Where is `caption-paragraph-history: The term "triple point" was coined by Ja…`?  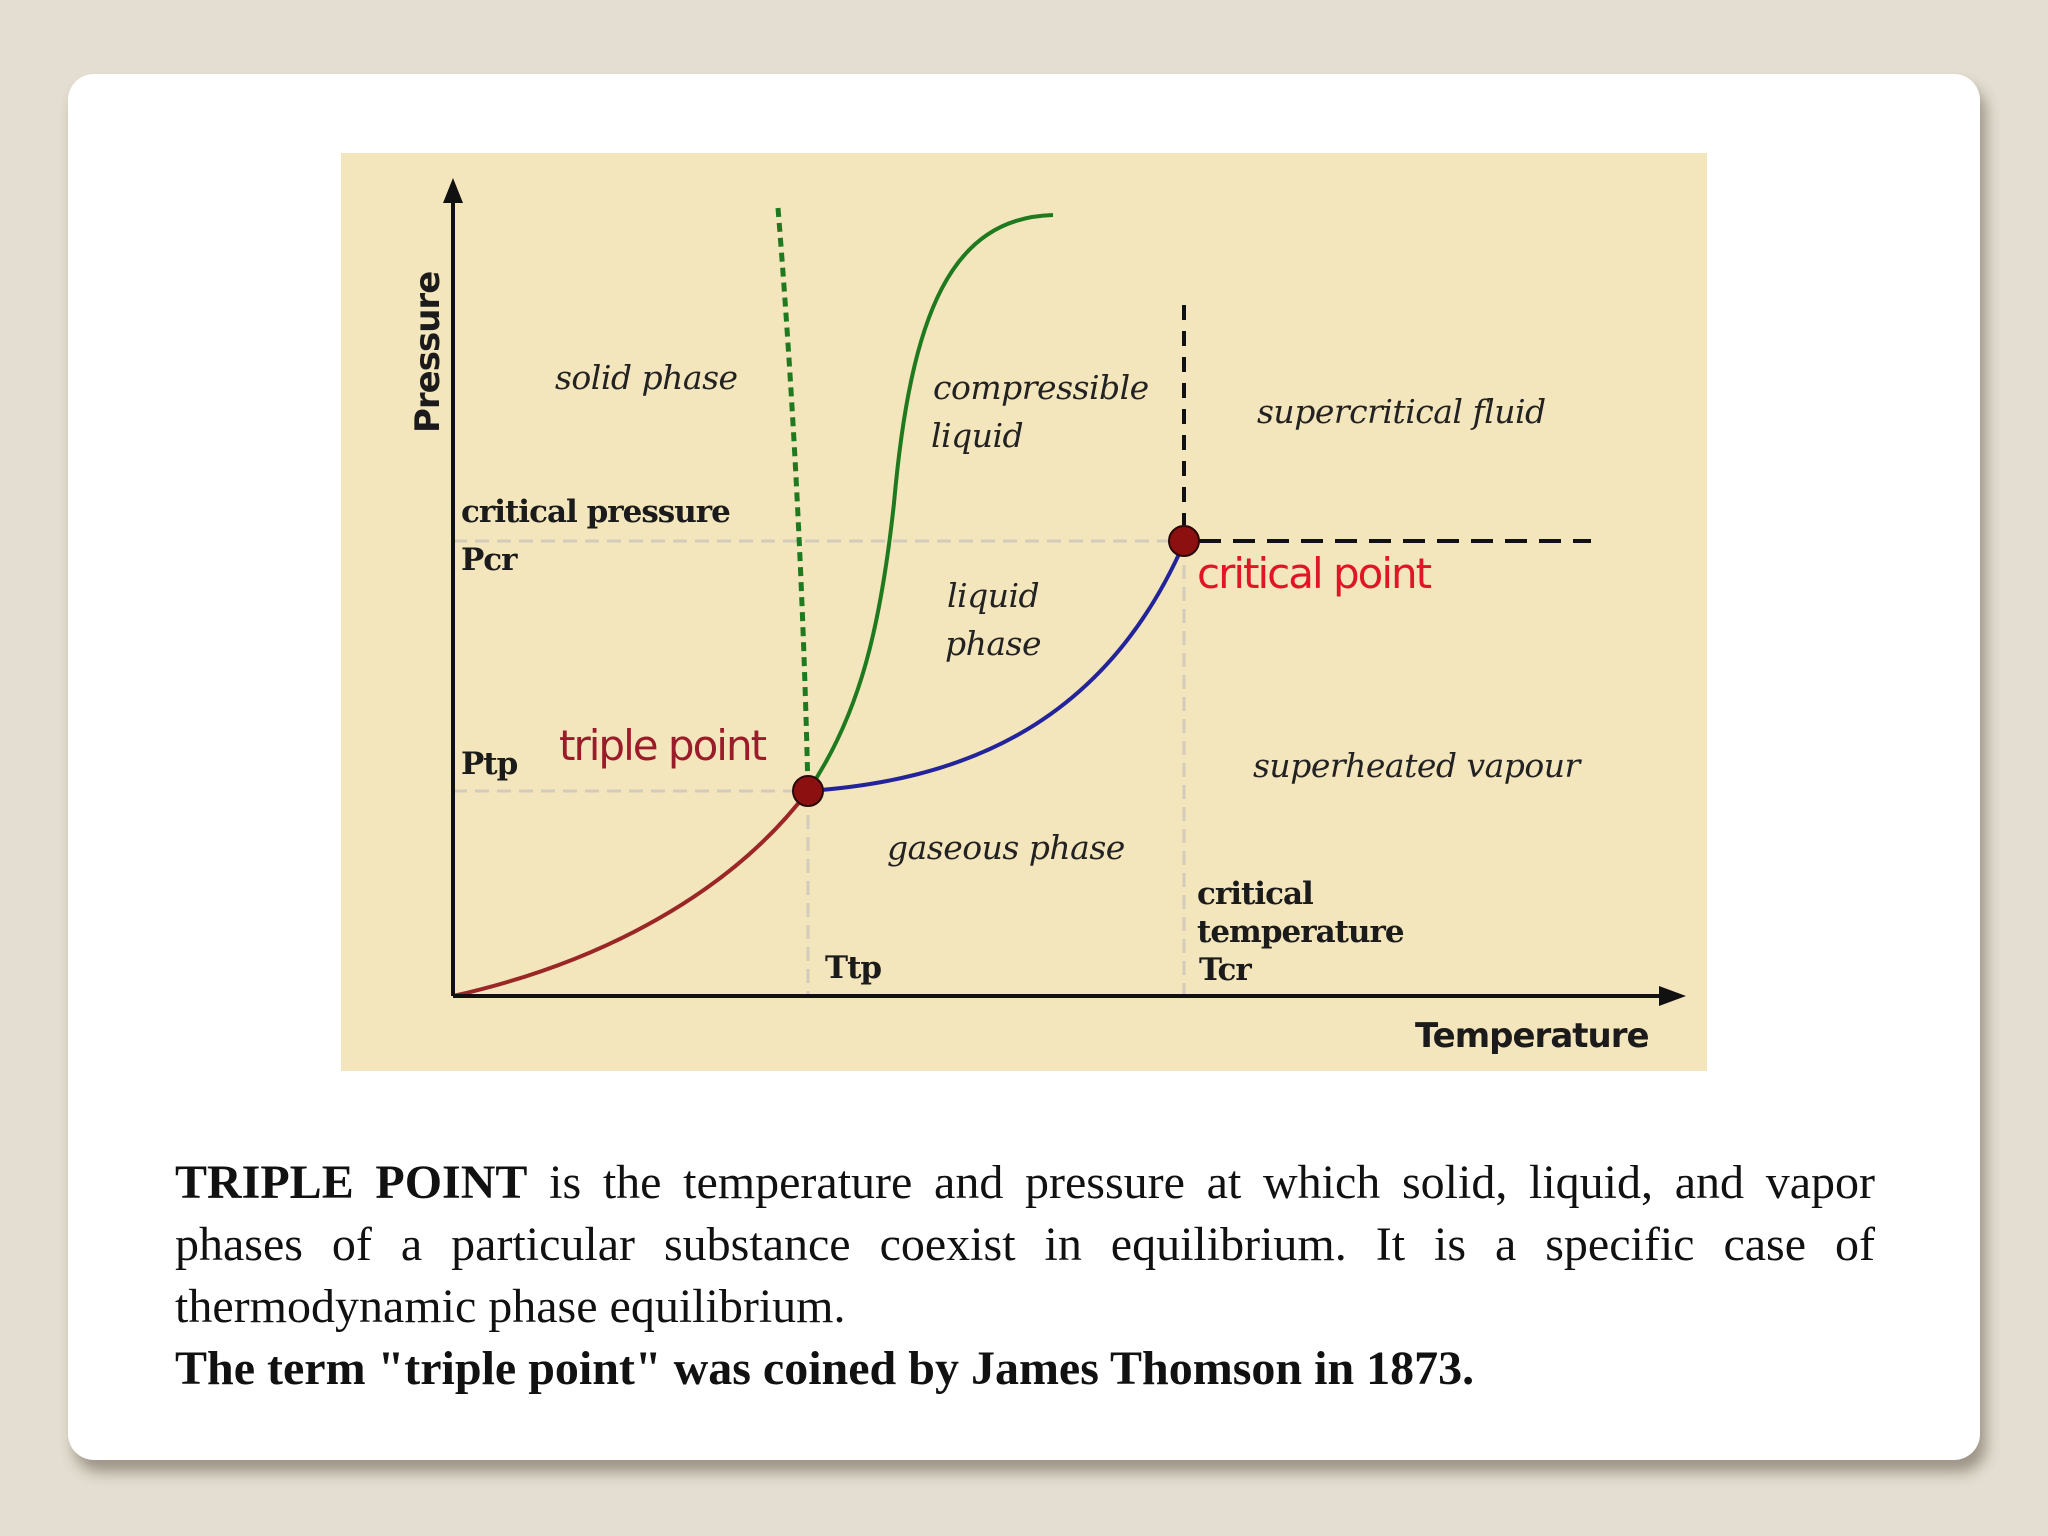 caption-paragraph-history: The term "triple point" was coined by Ja… is located at coordinates (825, 1368).